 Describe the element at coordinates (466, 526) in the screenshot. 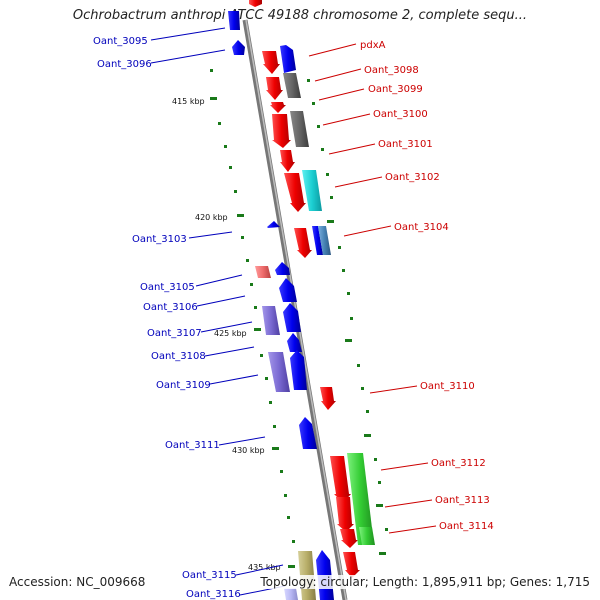

I see `gene-label: Oant_3114` at that location.